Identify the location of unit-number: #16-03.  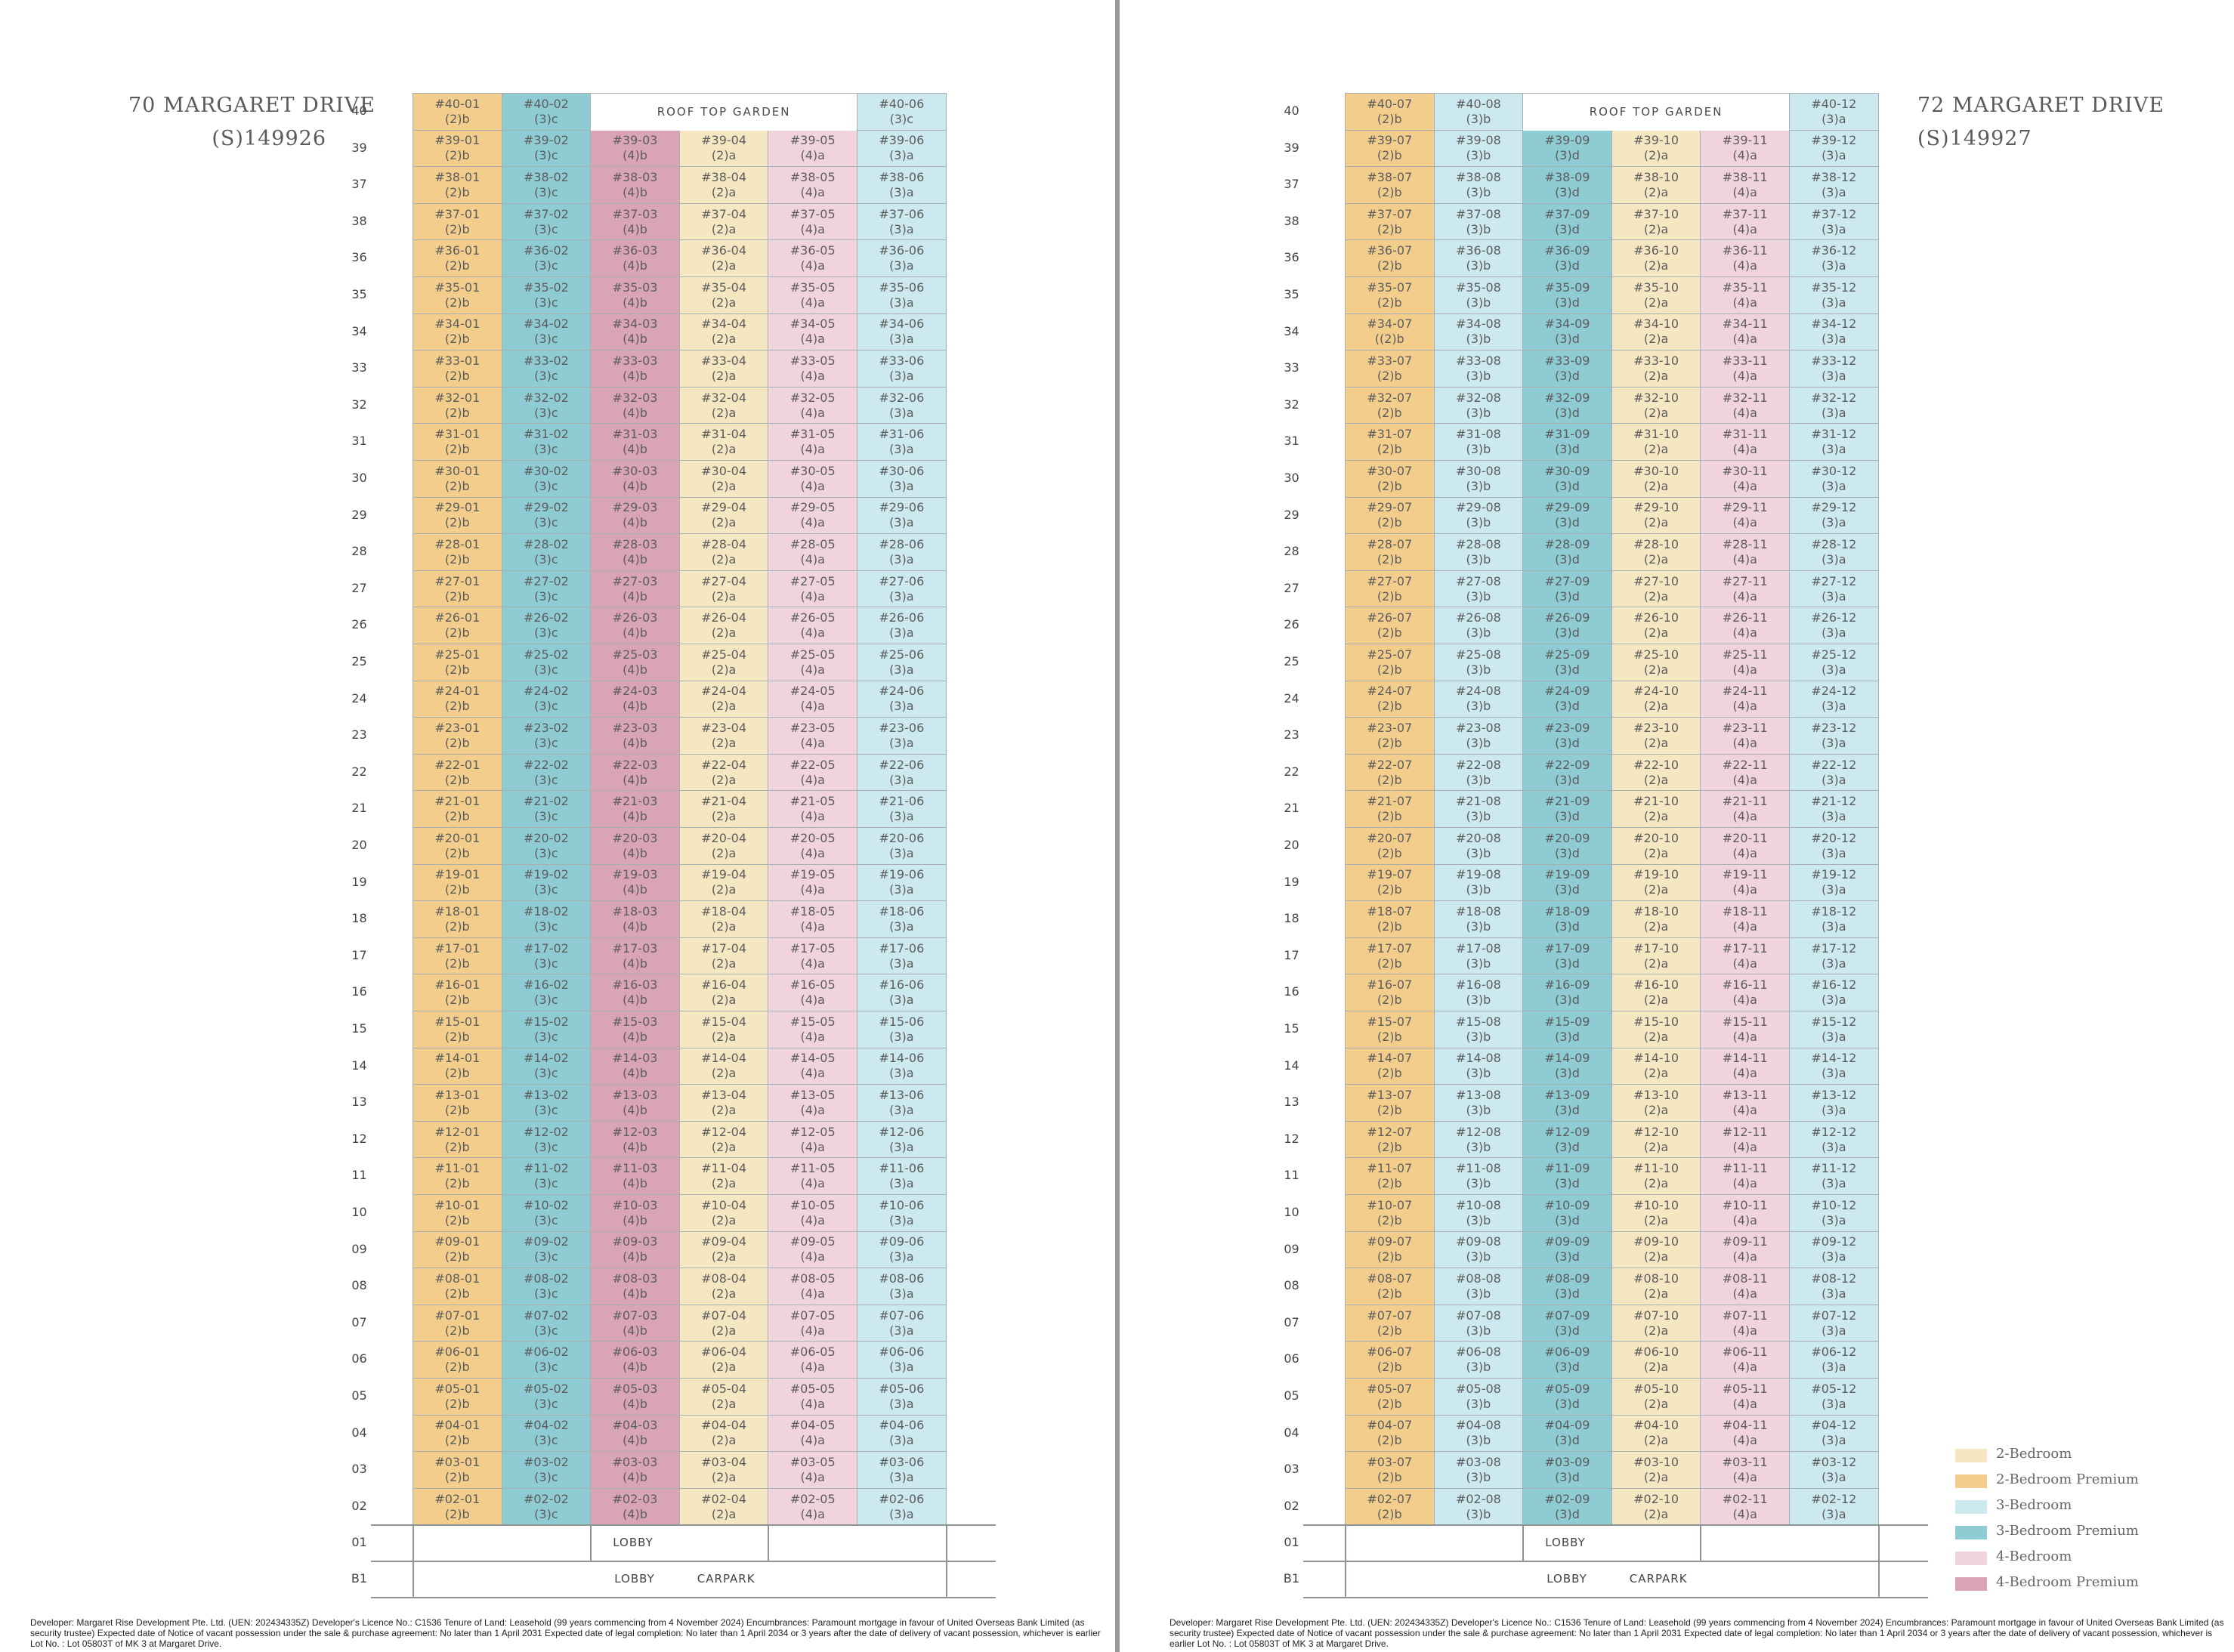
(635, 985).